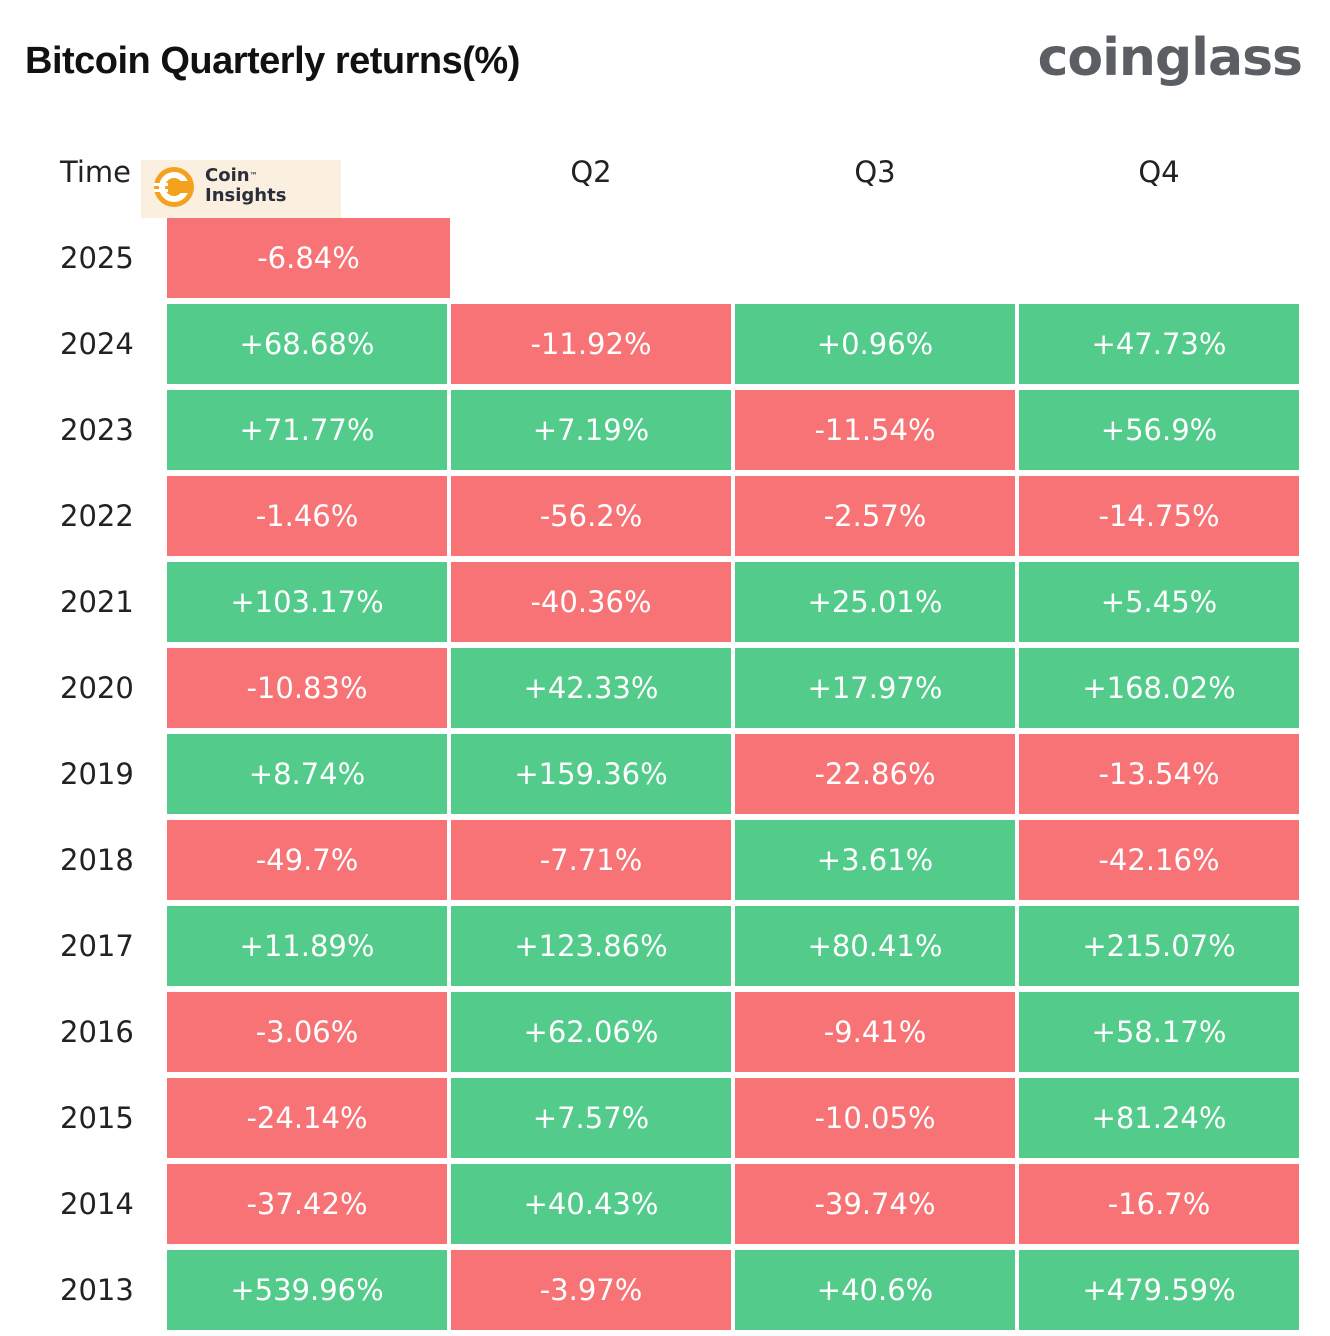 This screenshot has height=1336, width=1330. What do you see at coordinates (1159, 946) in the screenshot?
I see `return-cell-2017-q4: +215.07%` at bounding box center [1159, 946].